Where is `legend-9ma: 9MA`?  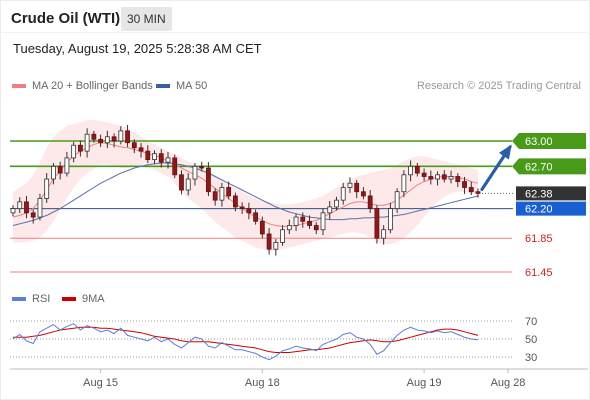
legend-9ma: 9MA is located at coordinates (83, 299).